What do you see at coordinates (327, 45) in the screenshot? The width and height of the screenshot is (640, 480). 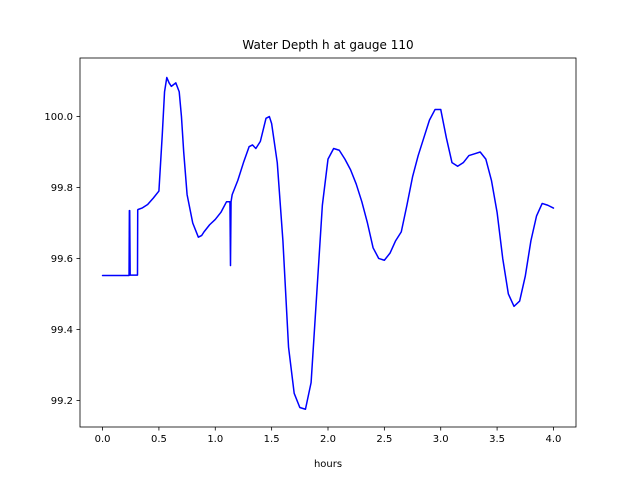 I see `chart-title: Water Depth h at gauge 110` at bounding box center [327, 45].